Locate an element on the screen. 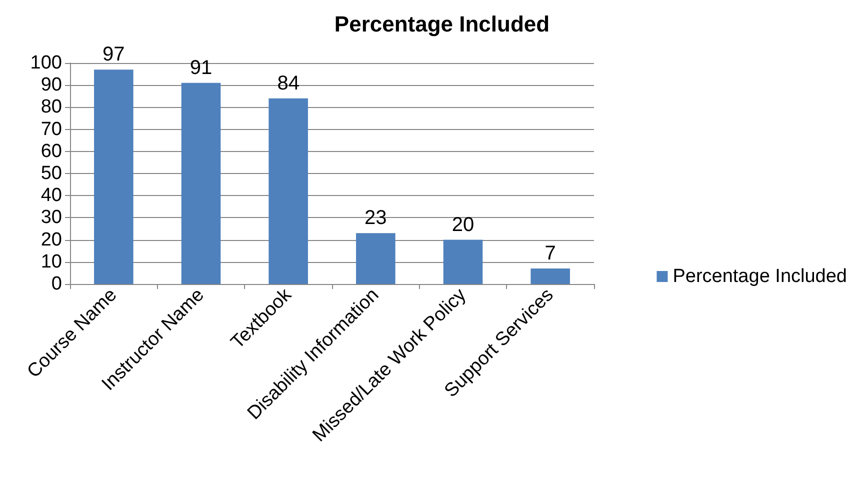  data-label: 7 is located at coordinates (550, 253).